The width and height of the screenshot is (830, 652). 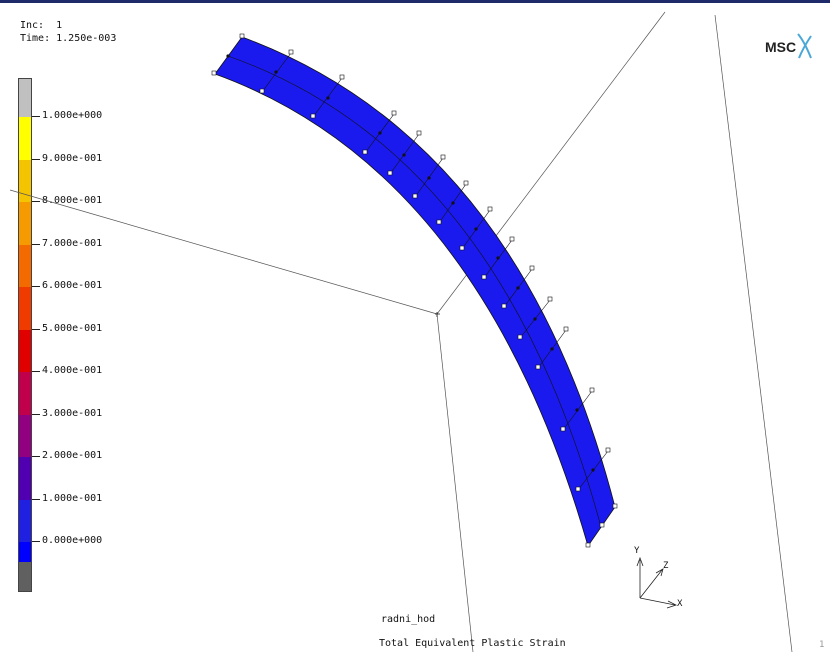 I want to click on time-label: Time: 1.250e-003, so click(x=68, y=38).